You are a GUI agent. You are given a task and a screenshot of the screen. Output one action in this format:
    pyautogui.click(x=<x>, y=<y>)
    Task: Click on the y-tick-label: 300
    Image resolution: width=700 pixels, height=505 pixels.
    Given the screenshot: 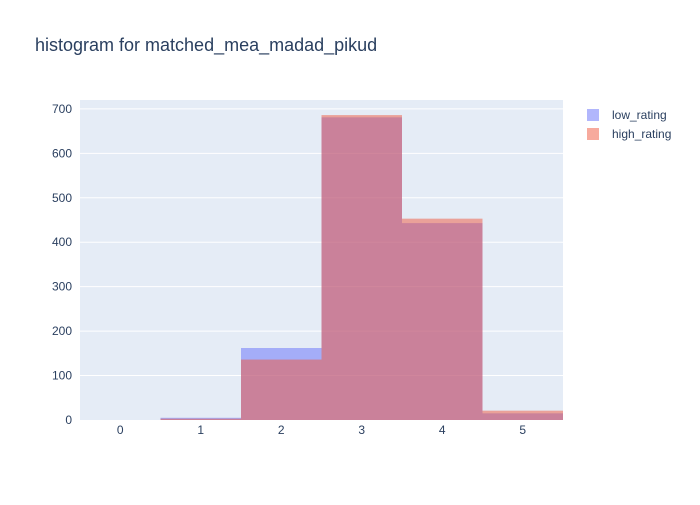 What is the action you would take?
    pyautogui.click(x=62, y=287)
    